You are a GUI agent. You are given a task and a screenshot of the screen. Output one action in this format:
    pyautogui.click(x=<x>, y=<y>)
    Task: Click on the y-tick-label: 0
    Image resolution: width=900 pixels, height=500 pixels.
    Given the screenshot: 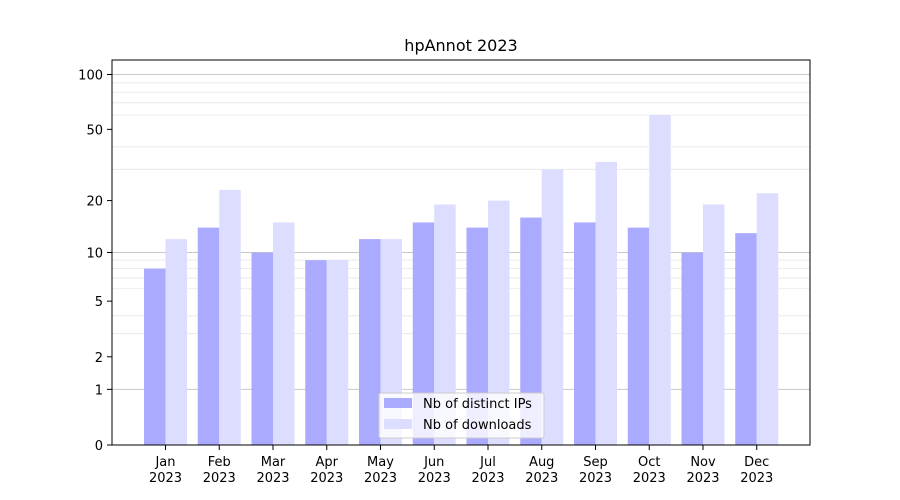 What is the action you would take?
    pyautogui.click(x=99, y=446)
    